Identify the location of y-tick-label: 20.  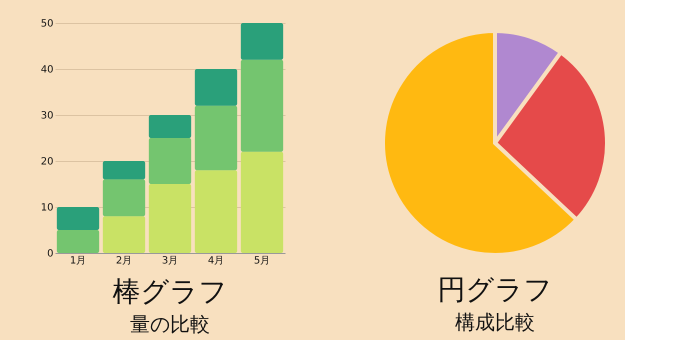
(47, 162).